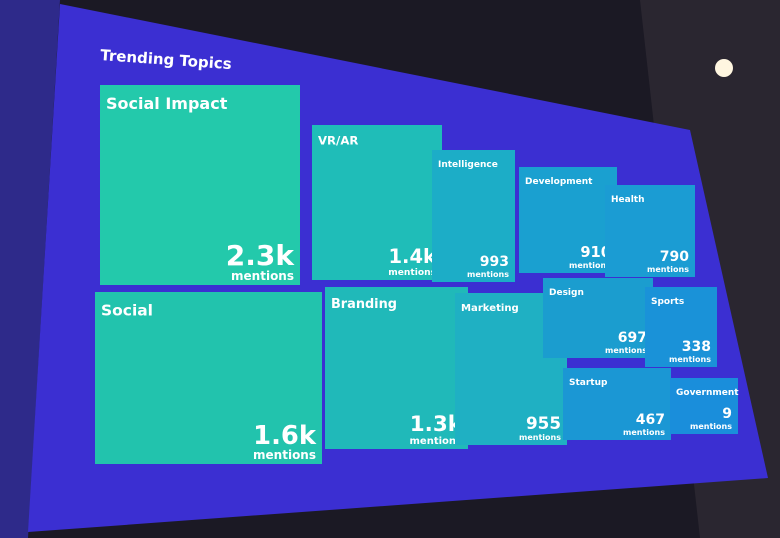 The height and width of the screenshot is (538, 780). Describe the element at coordinates (588, 383) in the screenshot. I see `tile-label: Startup` at that location.